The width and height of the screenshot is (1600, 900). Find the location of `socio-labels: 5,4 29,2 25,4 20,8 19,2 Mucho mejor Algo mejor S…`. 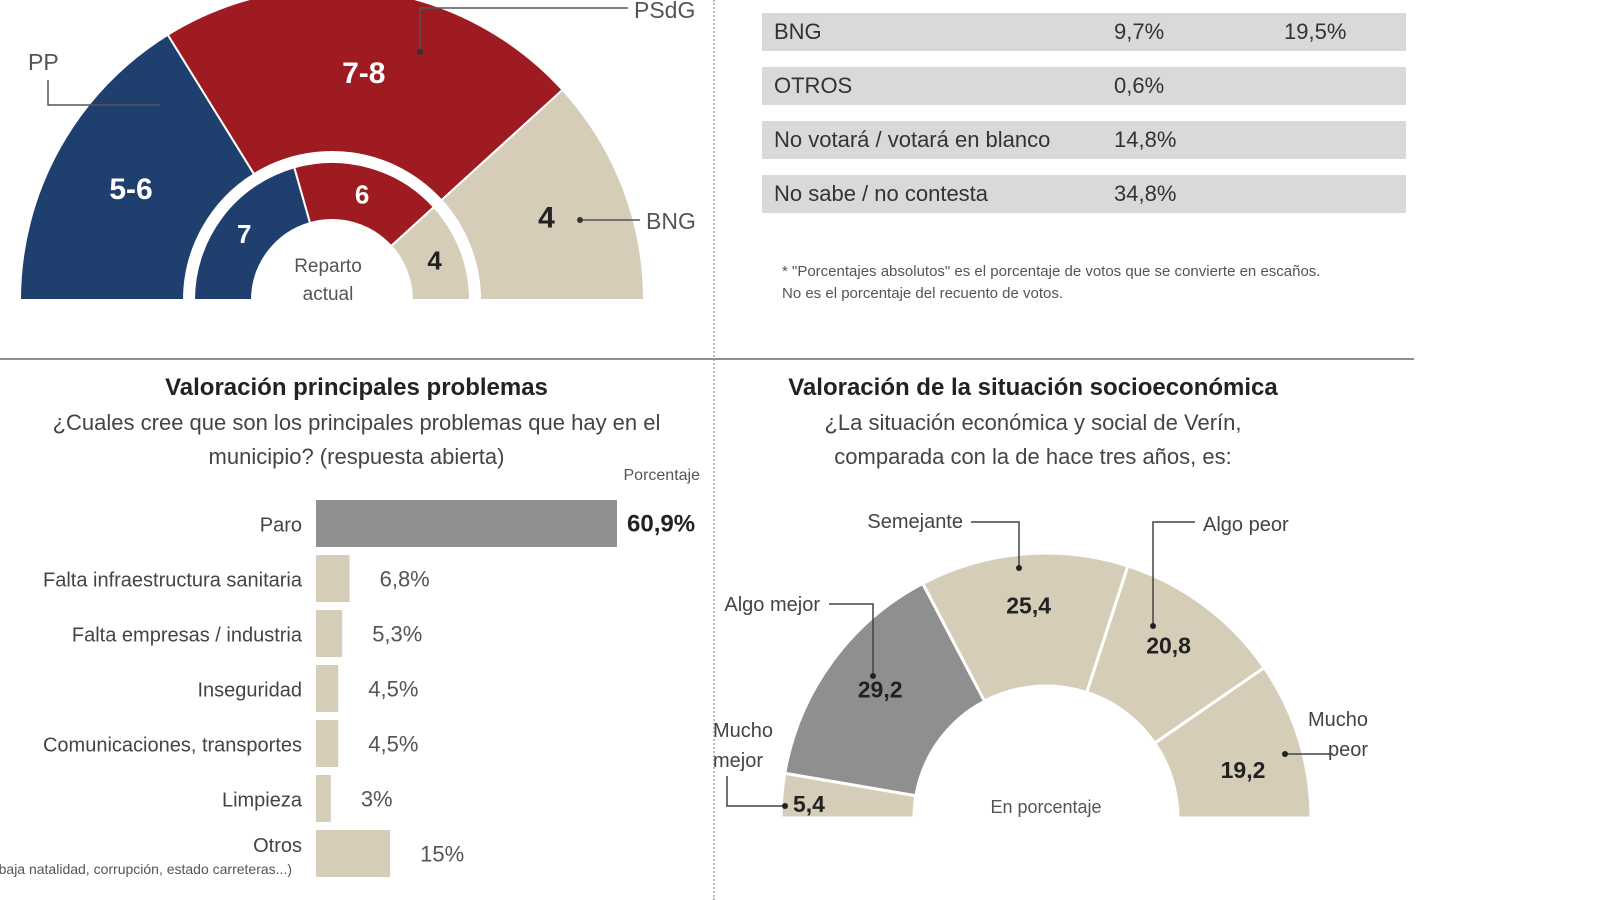

socio-labels: 5,4 29,2 25,4 20,8 19,2 Mucho mejor Algo mejor S… is located at coordinates (1040, 664).